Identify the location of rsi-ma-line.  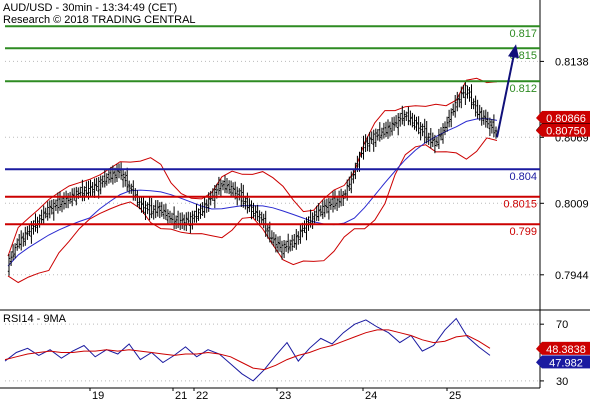
(247, 350).